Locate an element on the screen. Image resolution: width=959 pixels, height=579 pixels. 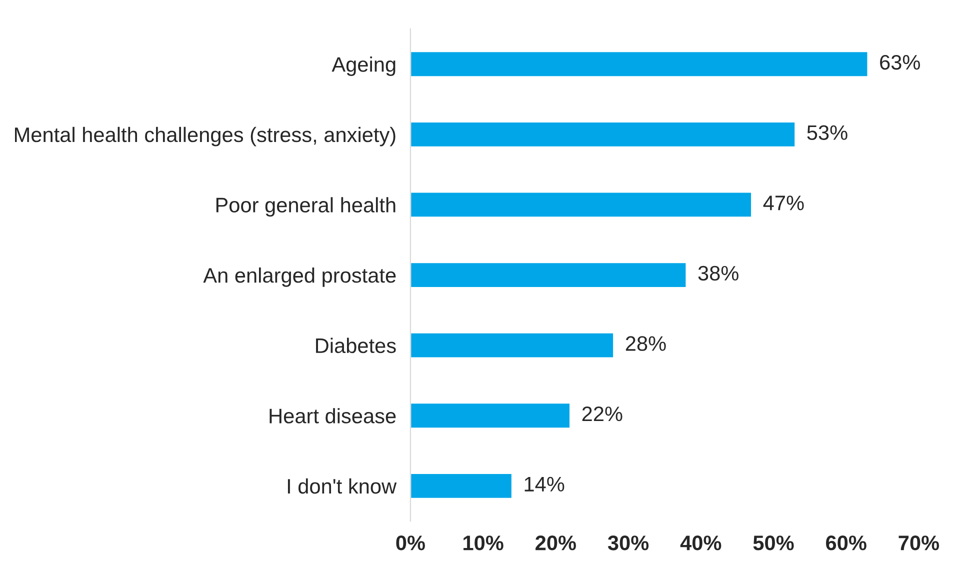
data-label: 28% is located at coordinates (646, 343).